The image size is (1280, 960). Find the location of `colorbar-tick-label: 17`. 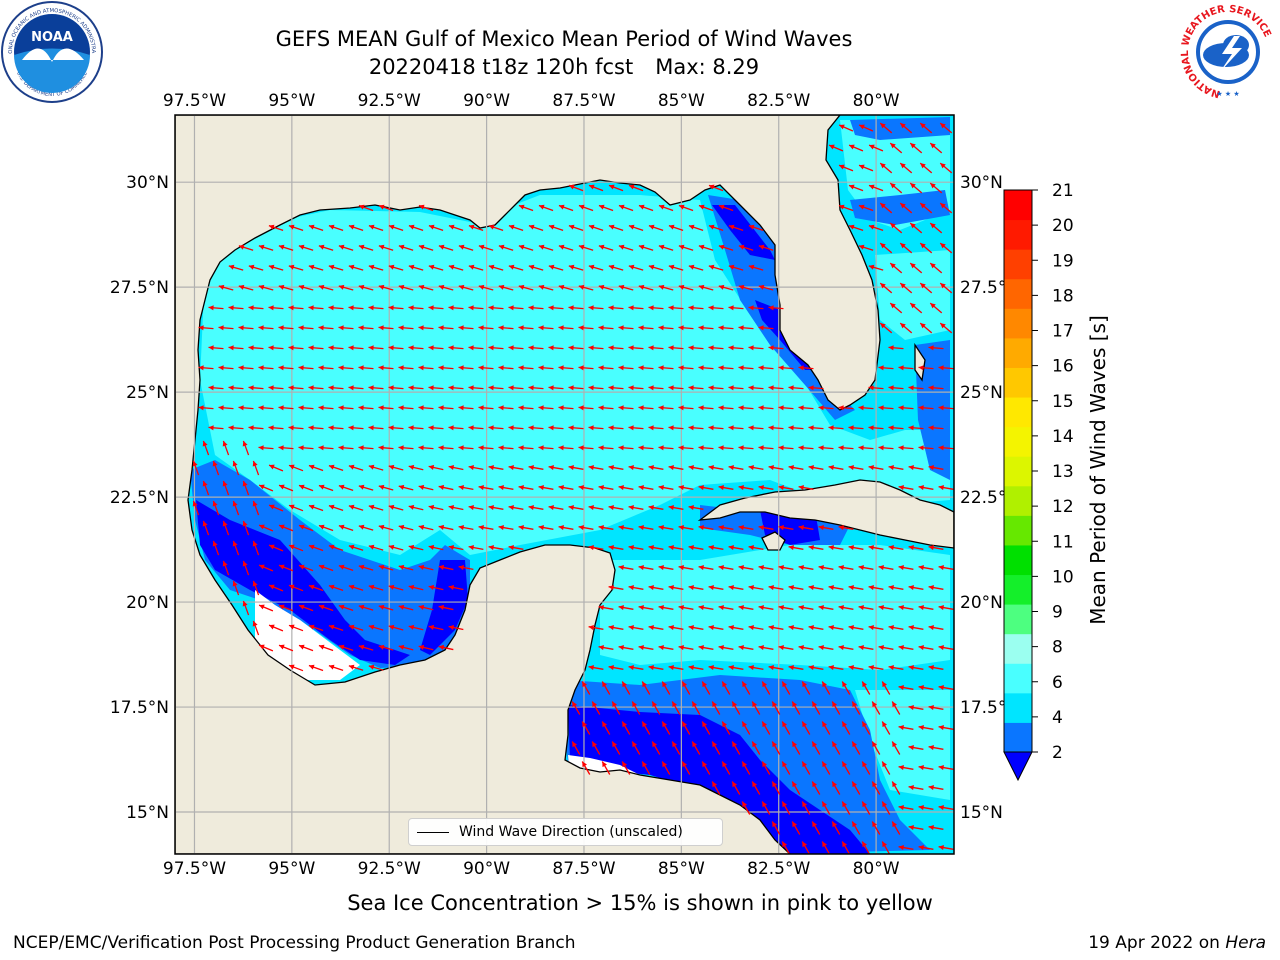

colorbar-tick-label: 17 is located at coordinates (1063, 332).